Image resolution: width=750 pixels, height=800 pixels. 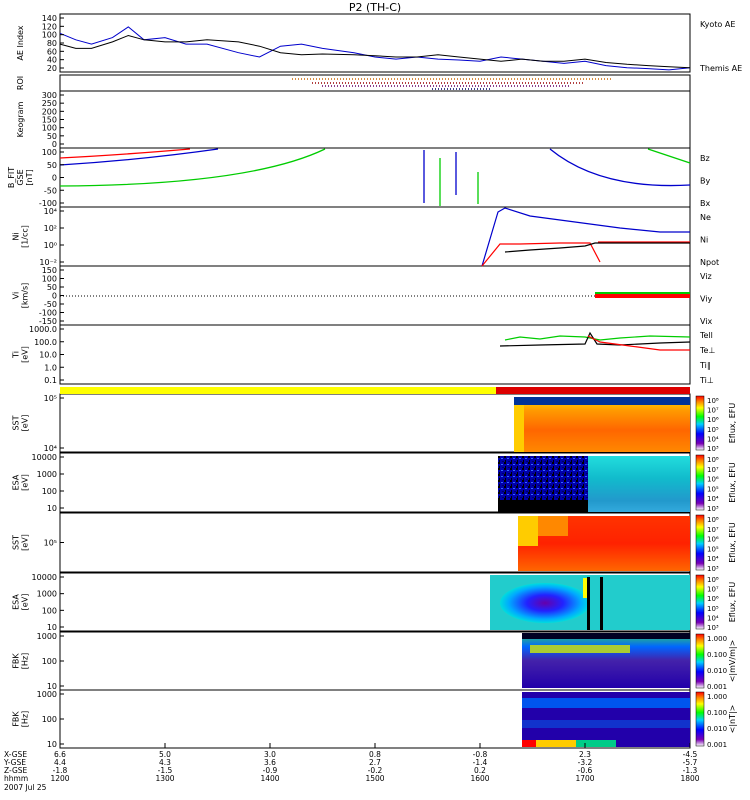 What do you see at coordinates (16, 770) in the screenshot?
I see `xrow-label: Z-GSE` at bounding box center [16, 770].